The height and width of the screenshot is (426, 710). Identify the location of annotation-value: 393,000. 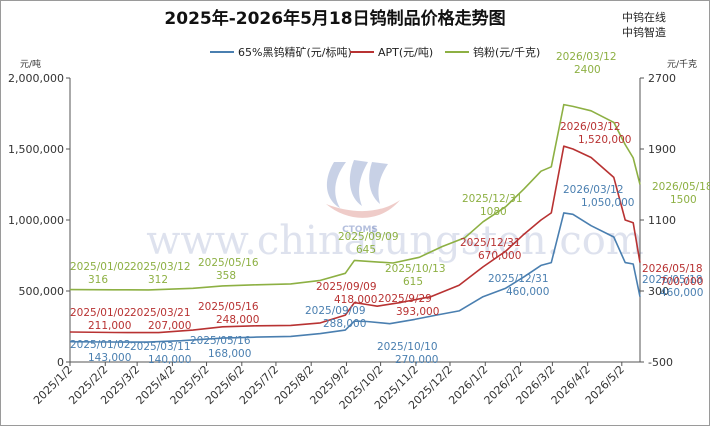
(417, 312).